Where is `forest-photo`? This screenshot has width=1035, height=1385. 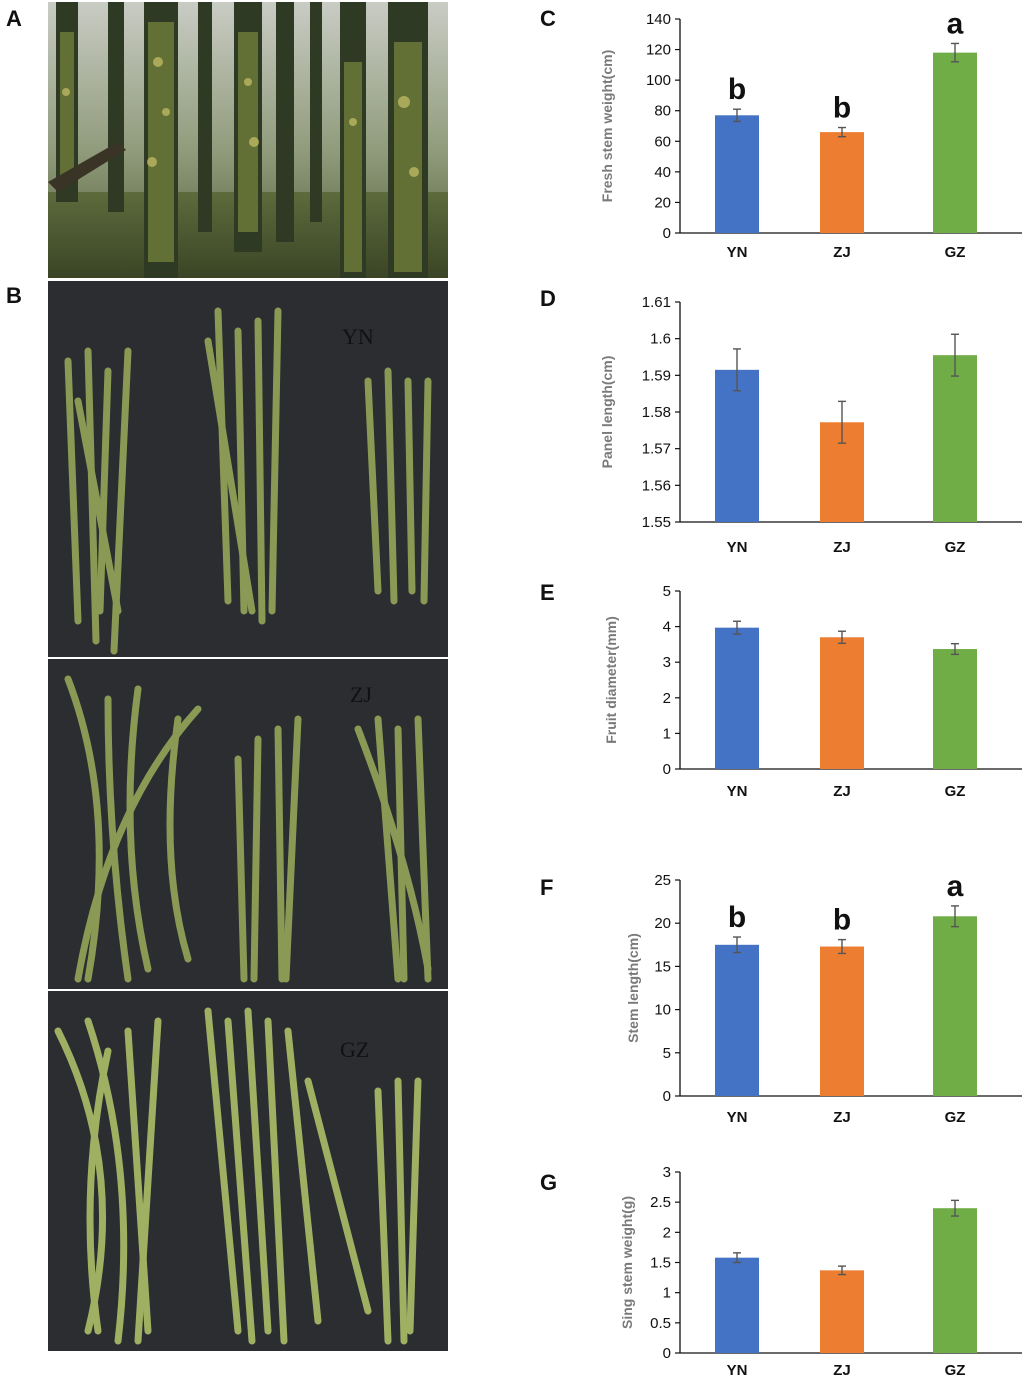
forest-photo is located at coordinates (248, 140).